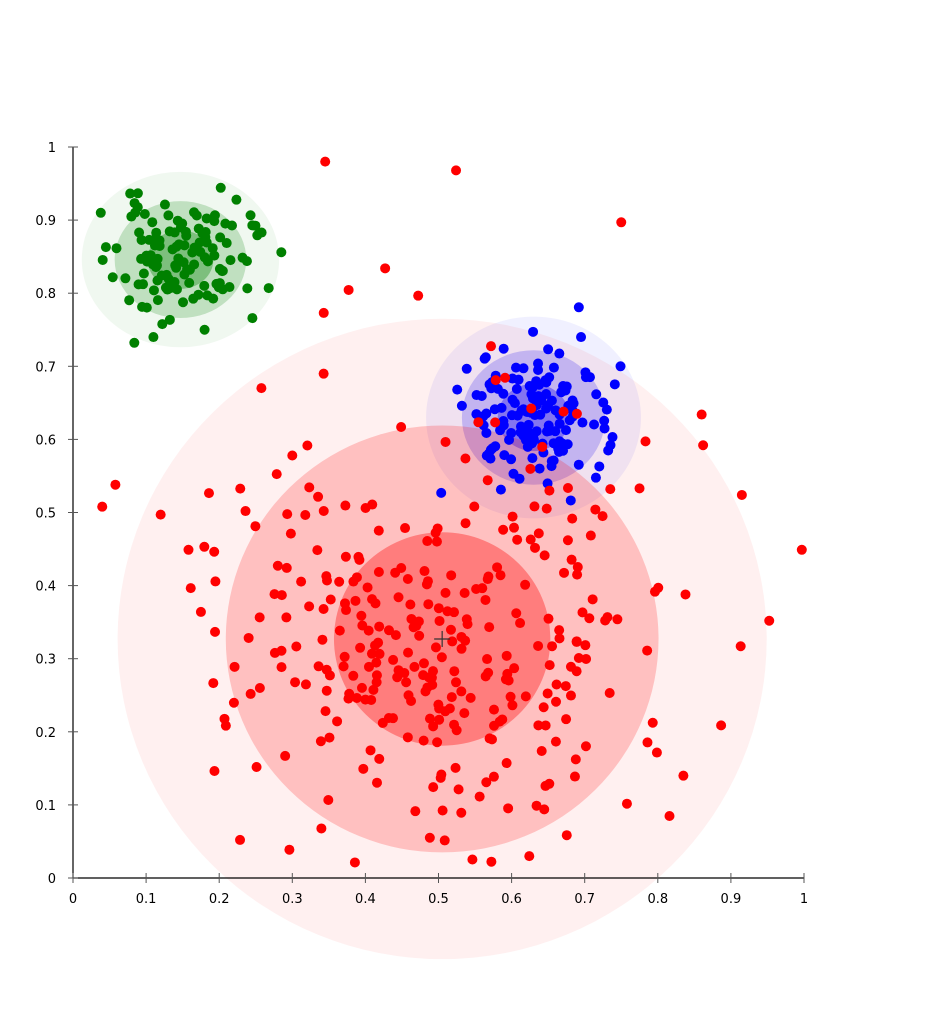 This screenshot has width=952, height=1029. Describe the element at coordinates (45, 733) in the screenshot. I see `y-tick-label: 0.2` at that location.